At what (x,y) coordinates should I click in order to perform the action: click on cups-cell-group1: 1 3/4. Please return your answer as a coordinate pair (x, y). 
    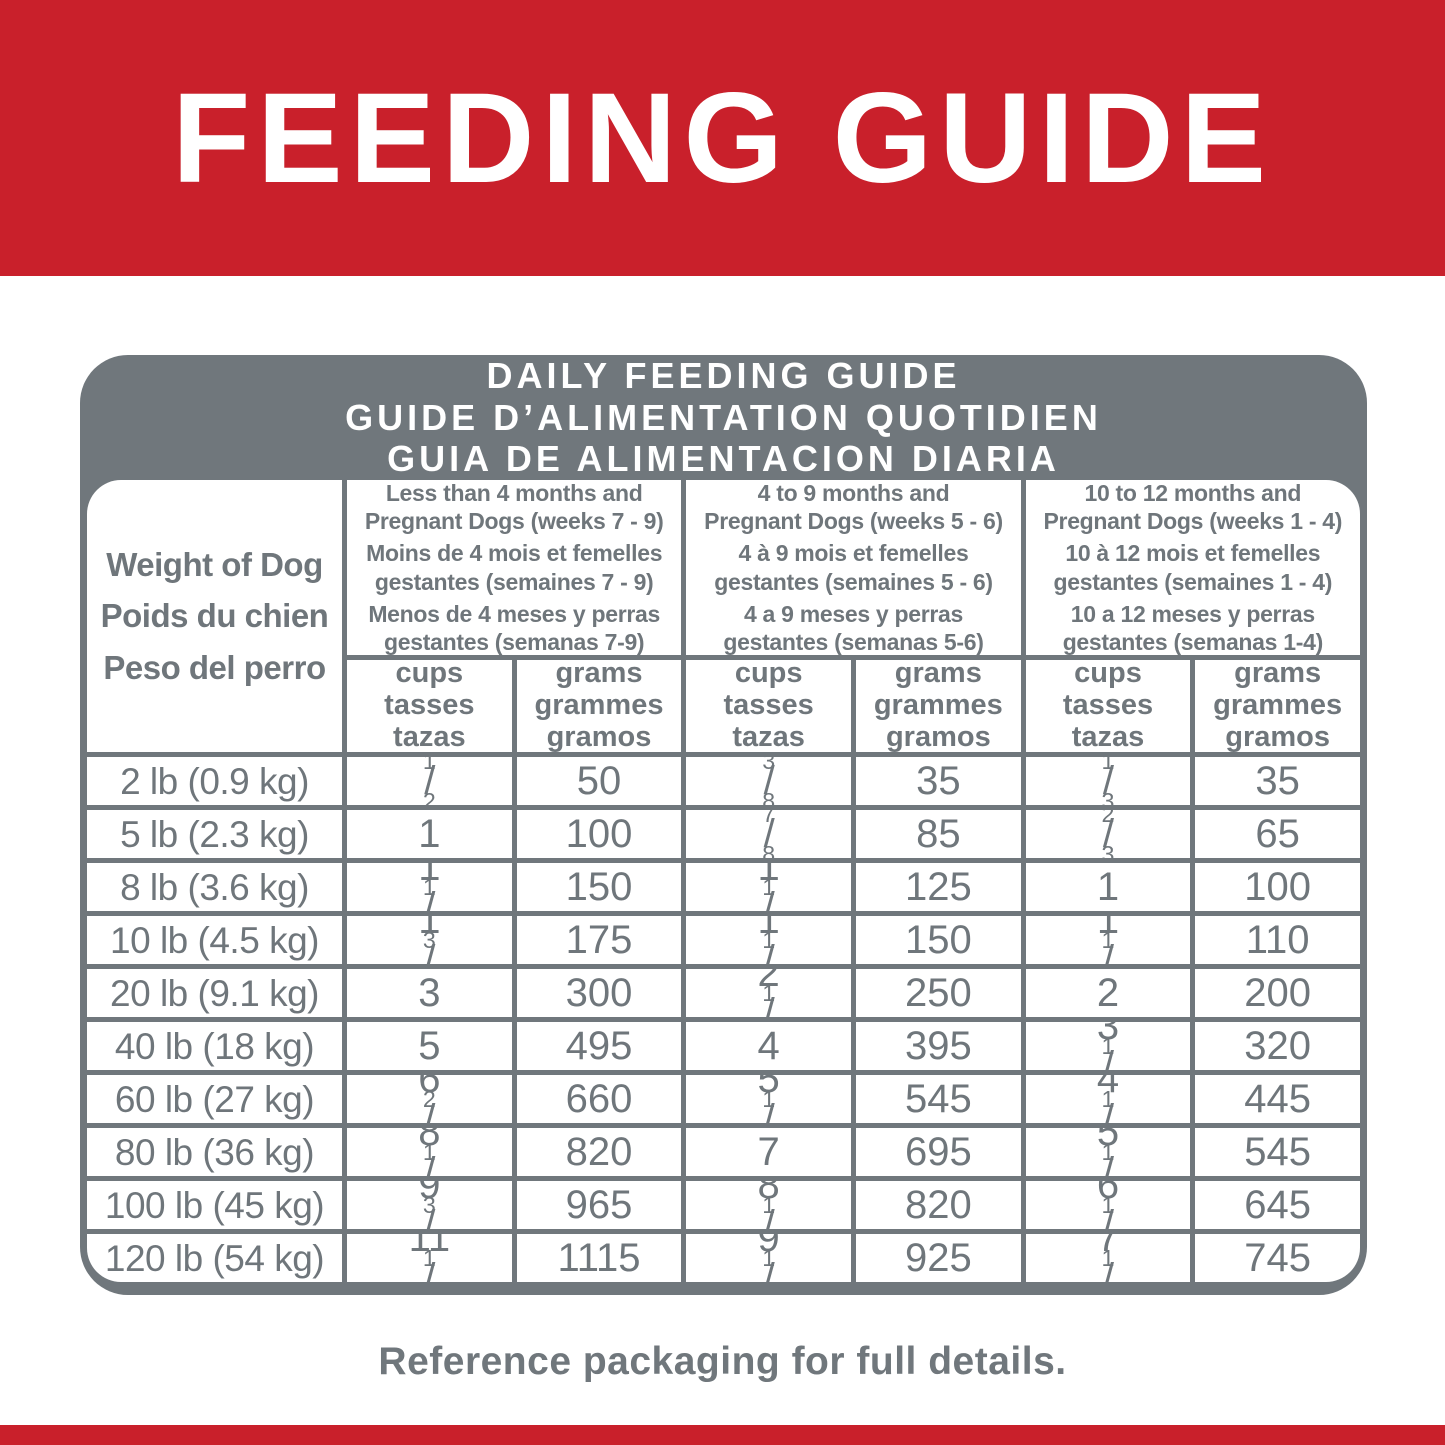
    Looking at the image, I should click on (429, 940).